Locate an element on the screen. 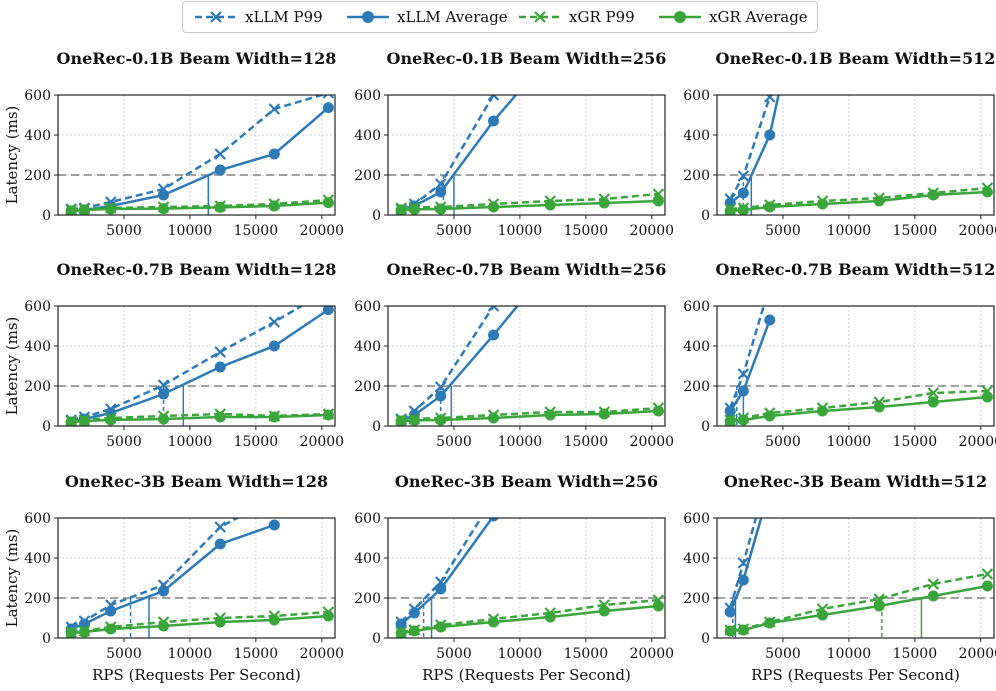 This screenshot has width=996, height=691. legend-swatch-solid-circle-icon is located at coordinates (368, 17).